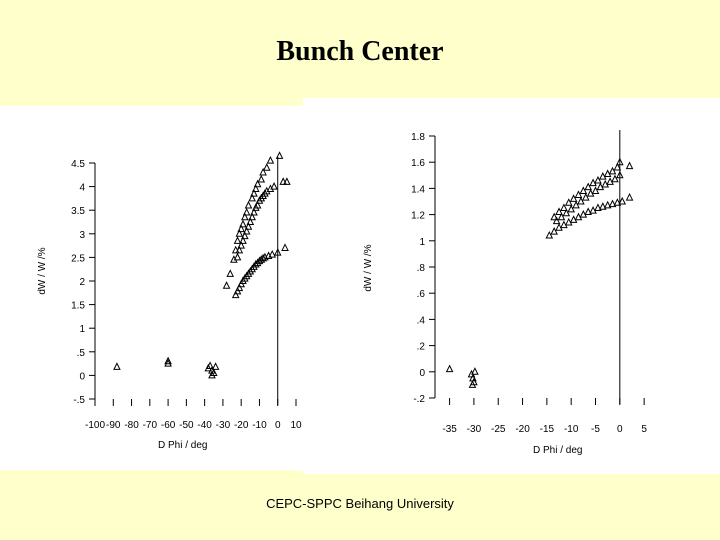 The width and height of the screenshot is (720, 540). Describe the element at coordinates (78, 258) in the screenshot. I see `y-tick-label: 2.5` at that location.